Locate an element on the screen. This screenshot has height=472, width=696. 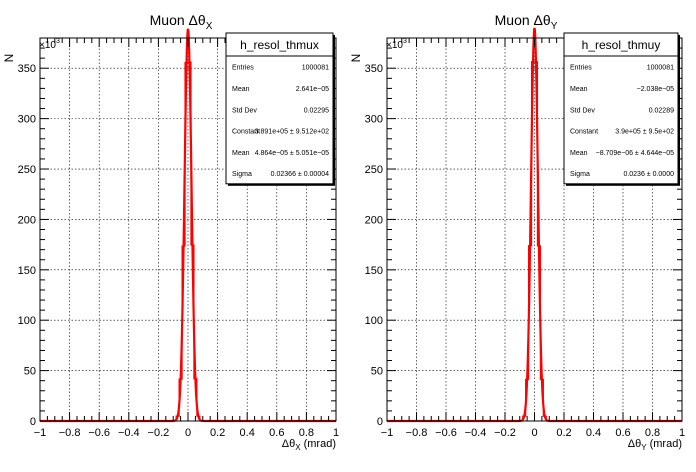
stats-box-title: h_resol_thmux is located at coordinates (279, 45).